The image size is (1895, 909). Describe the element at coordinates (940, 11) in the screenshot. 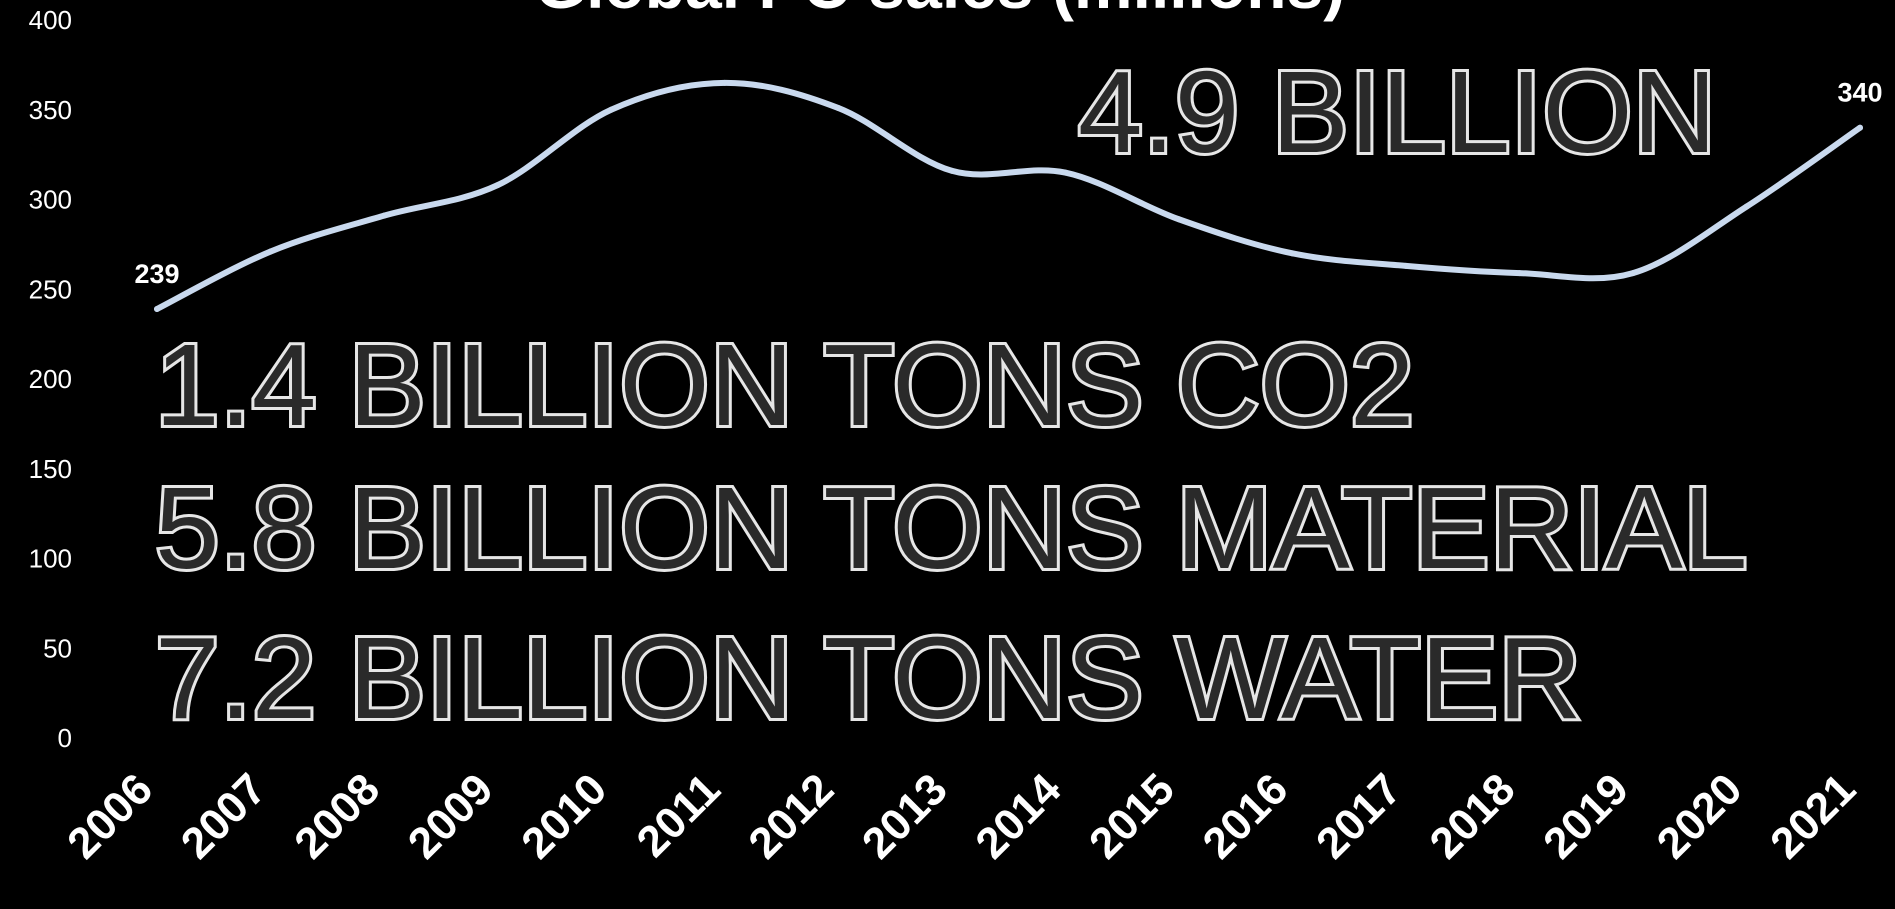

I see `chart-title: Global PC sales (millions)` at that location.